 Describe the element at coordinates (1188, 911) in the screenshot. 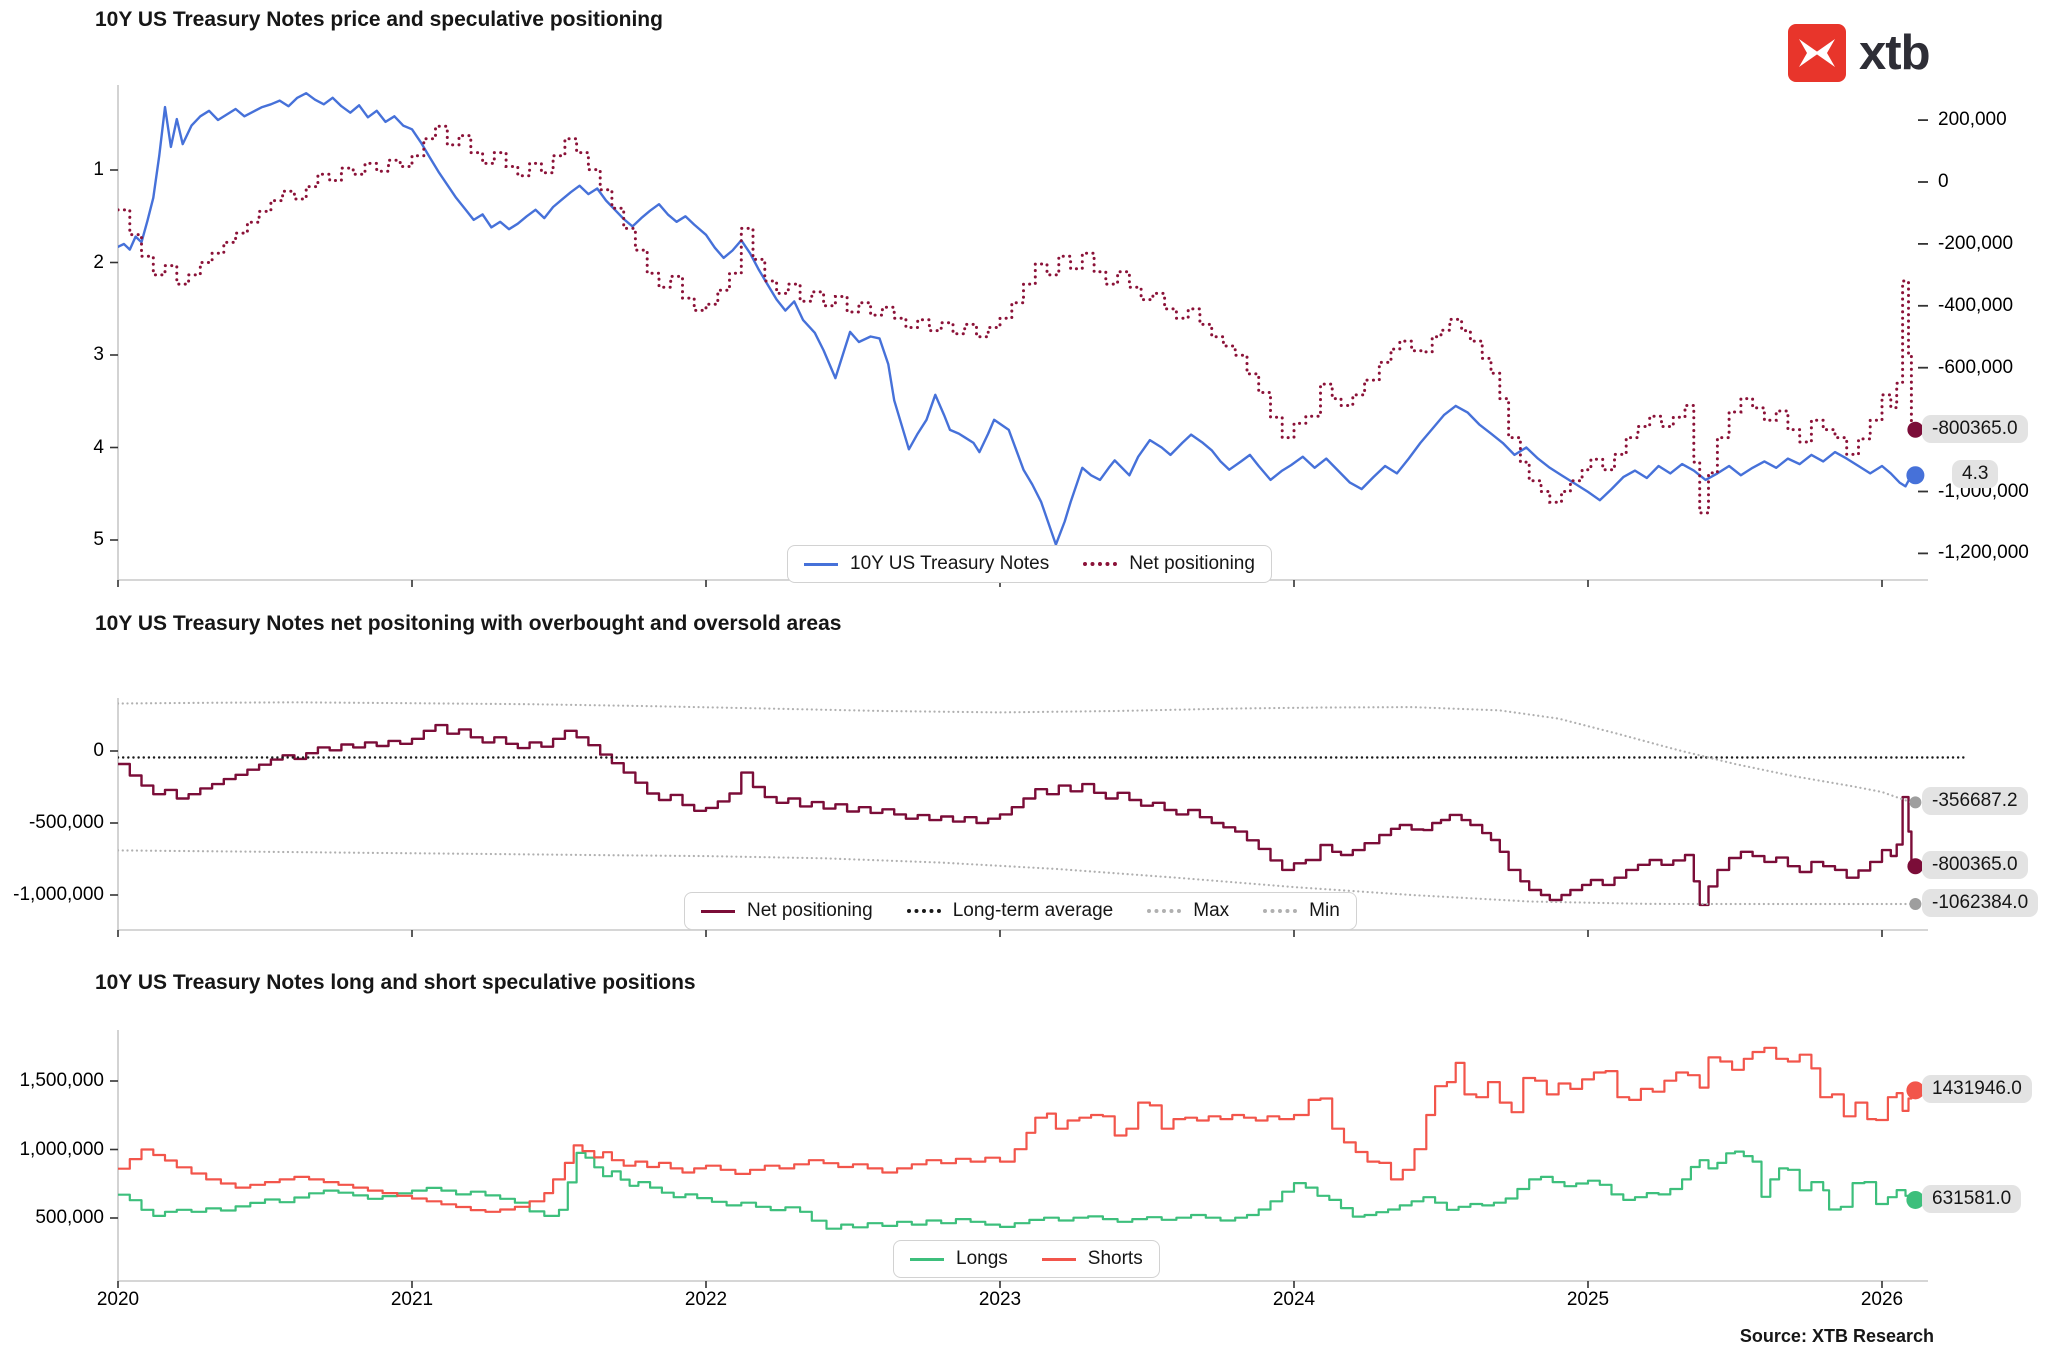

I see `legend-item: Max` at that location.